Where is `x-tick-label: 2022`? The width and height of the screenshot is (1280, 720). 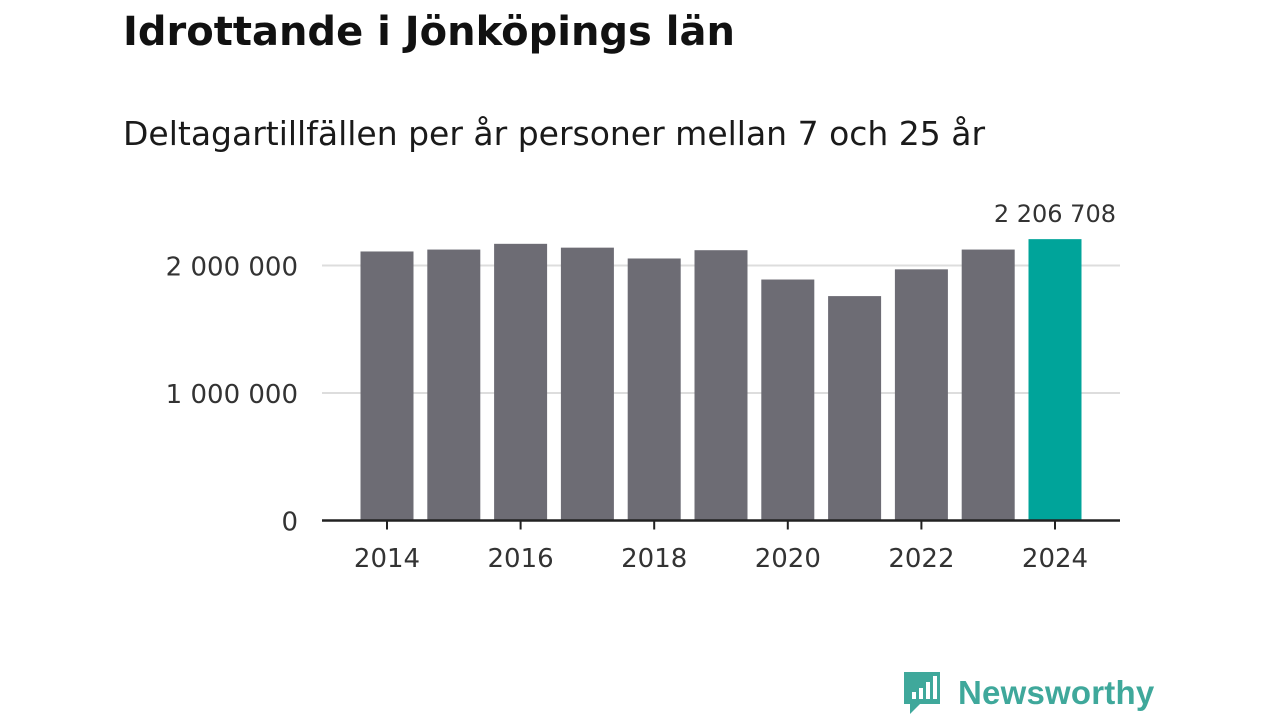 x-tick-label: 2022 is located at coordinates (921, 559).